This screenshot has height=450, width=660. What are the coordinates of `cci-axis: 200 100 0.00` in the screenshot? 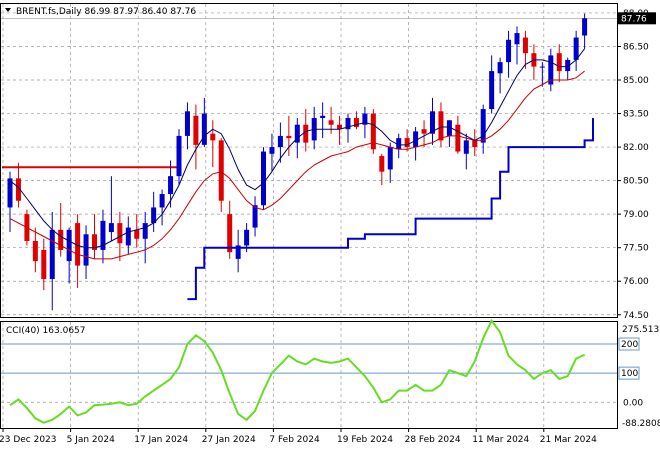 It's located at (630, 372).